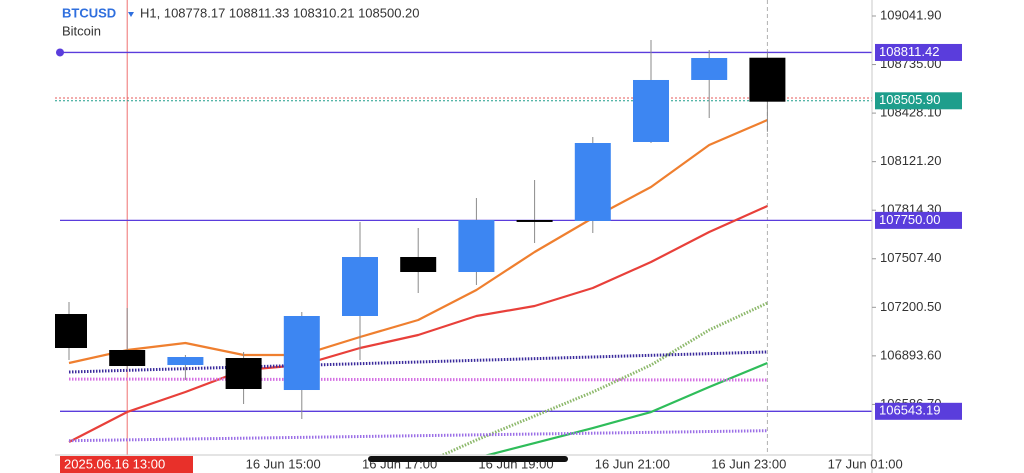  Describe the element at coordinates (865, 463) in the screenshot. I see `x-tick-label: 17 Jun 01:00` at that location.